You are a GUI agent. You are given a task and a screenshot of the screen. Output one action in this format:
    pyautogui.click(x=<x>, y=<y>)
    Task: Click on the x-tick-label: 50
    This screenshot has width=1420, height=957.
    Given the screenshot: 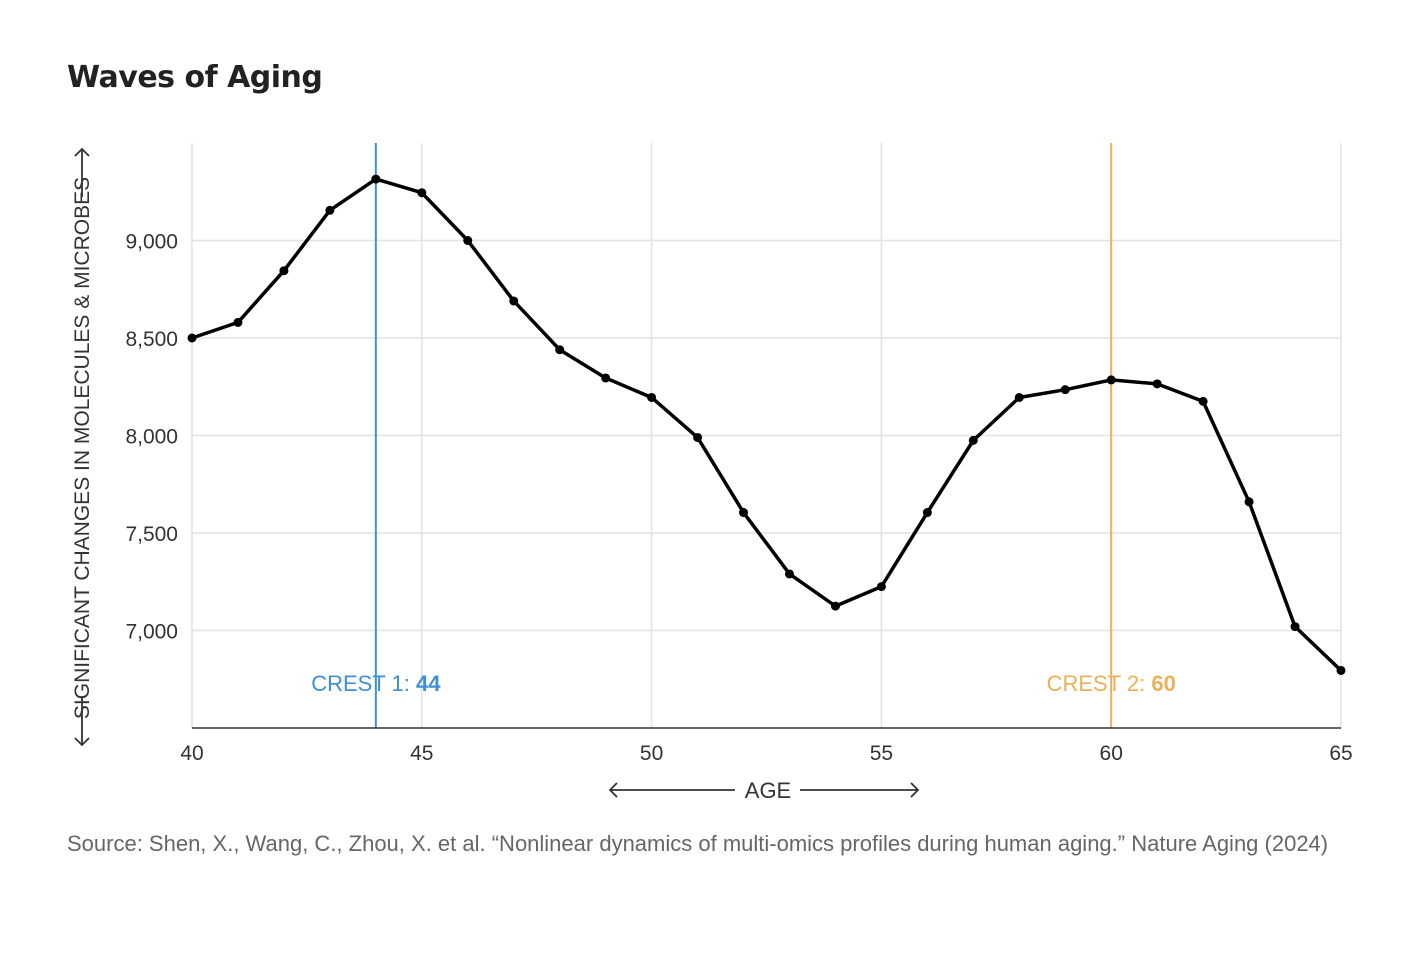 What is the action you would take?
    pyautogui.click(x=651, y=753)
    